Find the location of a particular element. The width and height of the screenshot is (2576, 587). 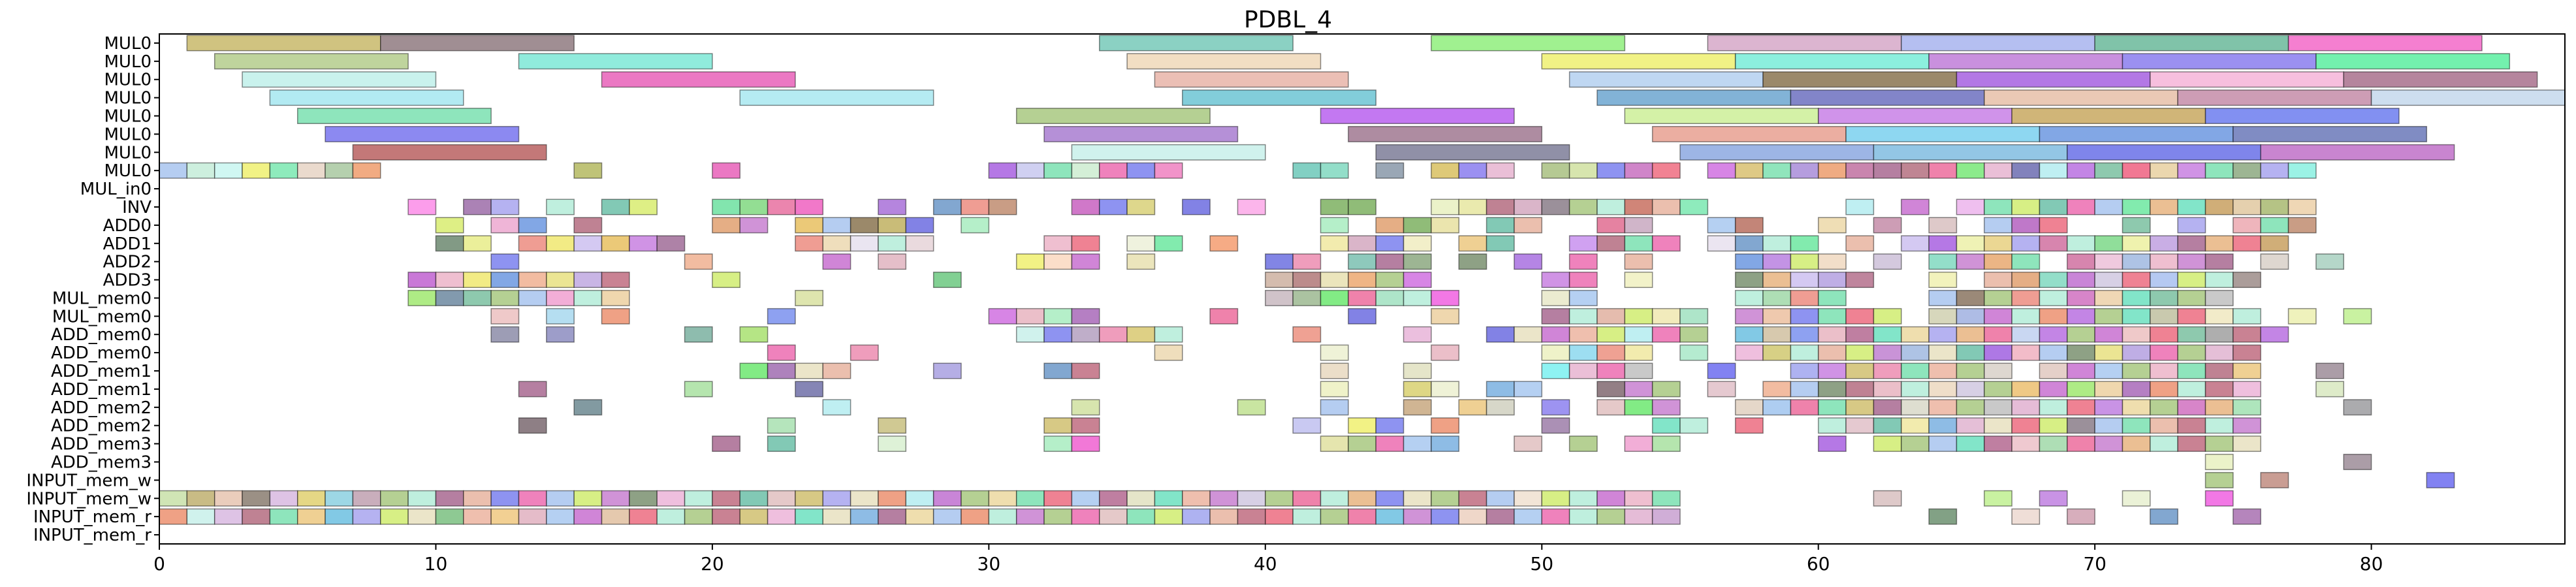

x-tick-label: 0 is located at coordinates (159, 564).